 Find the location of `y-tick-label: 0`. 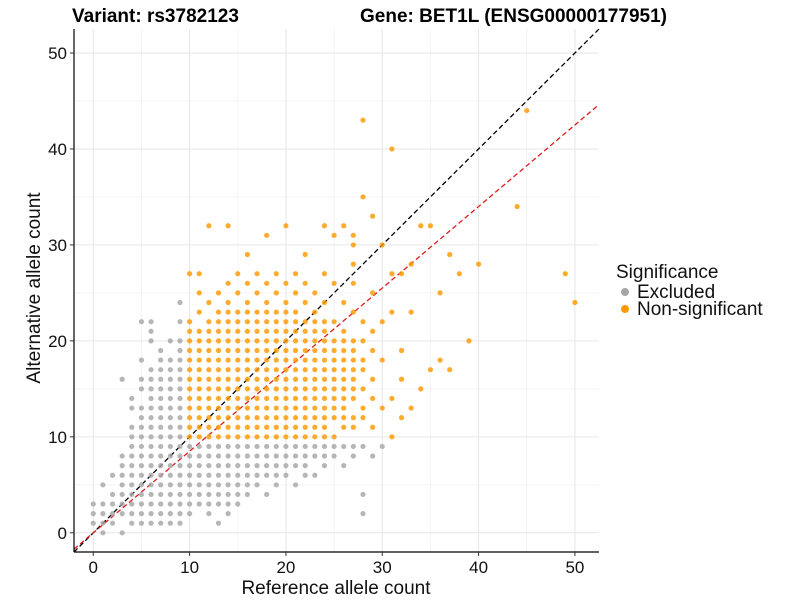

y-tick-label: 0 is located at coordinates (62, 533).